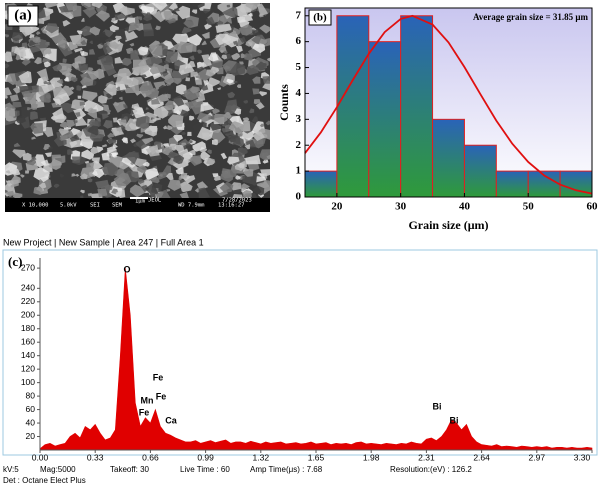 The width and height of the screenshot is (600, 490). Describe the element at coordinates (299, 67) in the screenshot. I see `y-tick-label: 5` at that location.